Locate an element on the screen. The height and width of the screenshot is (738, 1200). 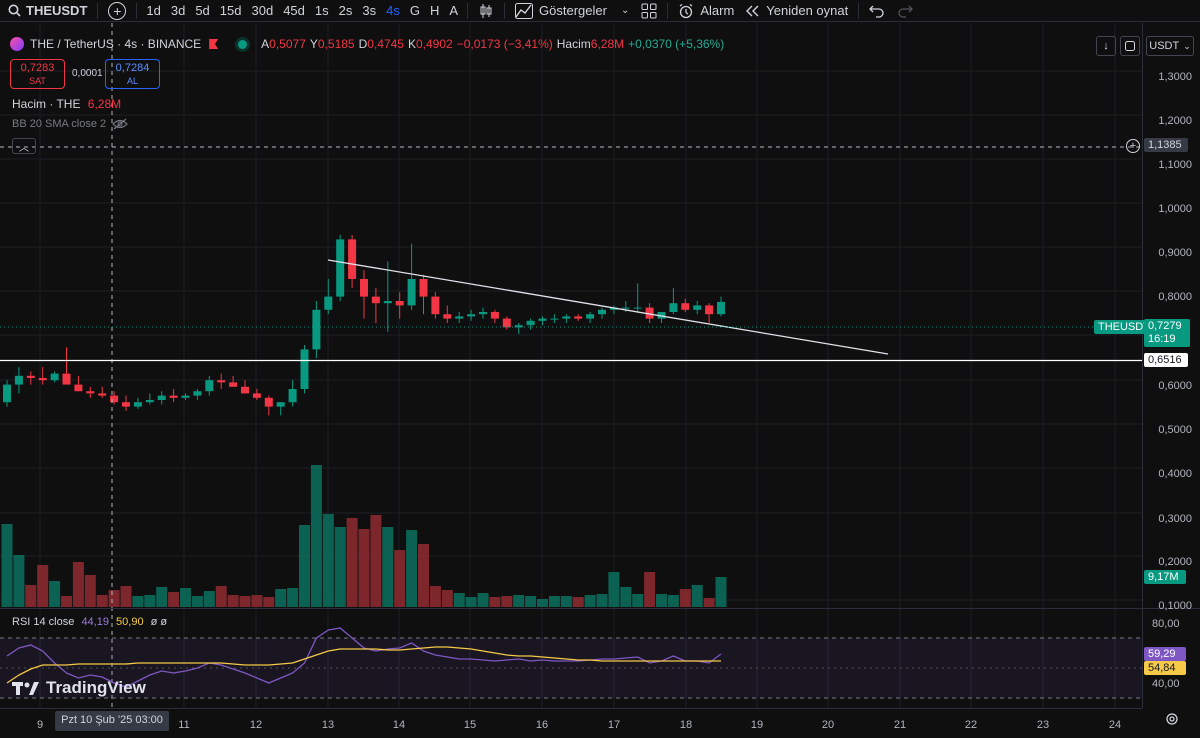
descending-trendline is located at coordinates (608, 307).